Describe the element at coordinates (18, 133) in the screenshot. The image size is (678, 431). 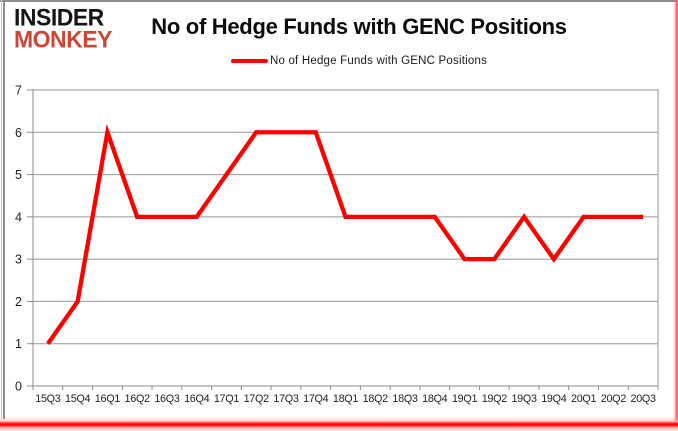
I see `svg-text: 6` at that location.